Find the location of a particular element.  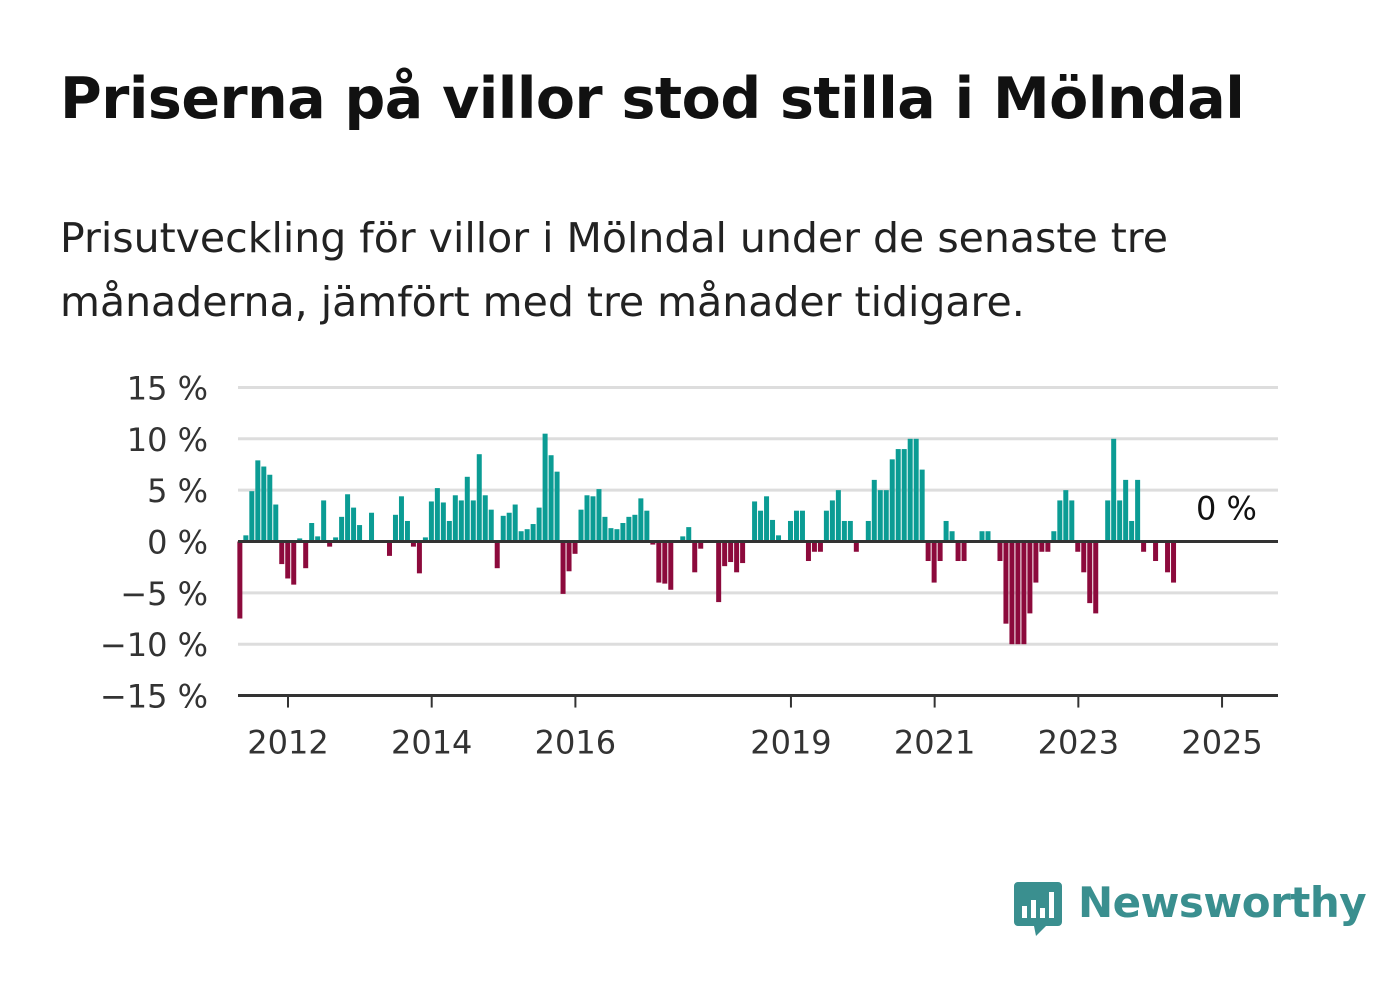

x-tick-label: 2021 is located at coordinates (934, 743).